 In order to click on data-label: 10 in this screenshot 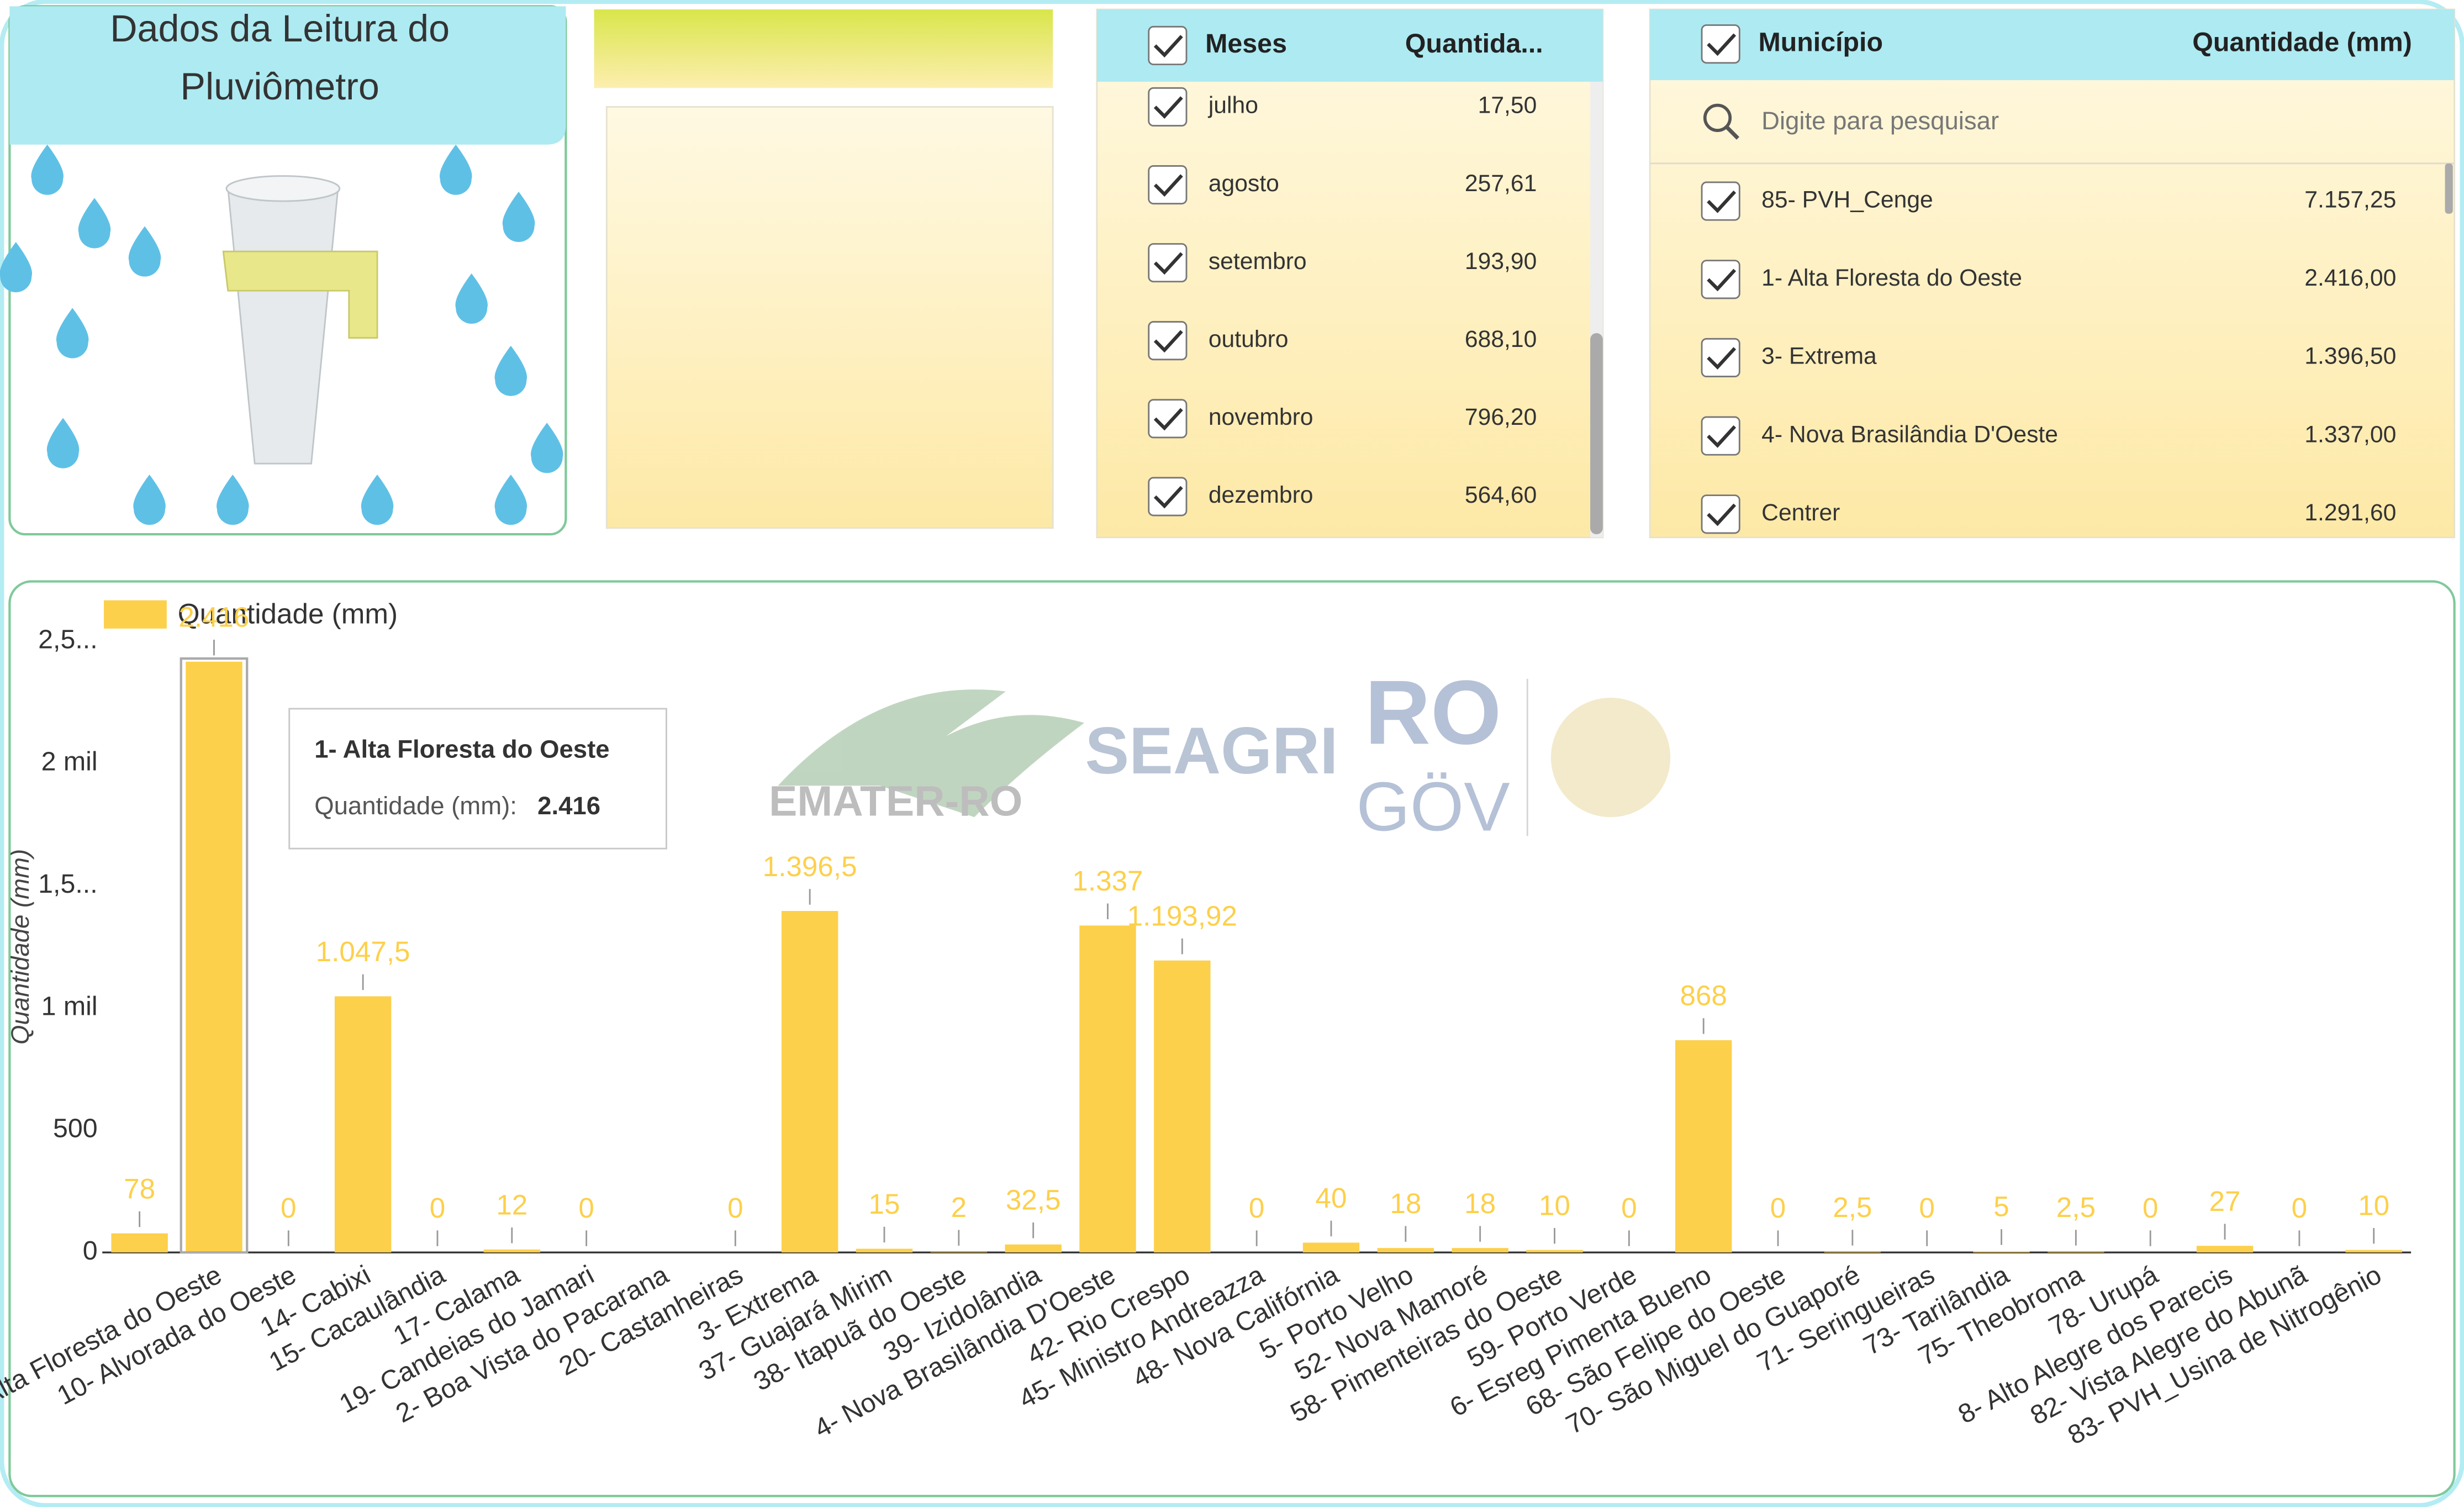, I will do `click(1555, 1205)`.